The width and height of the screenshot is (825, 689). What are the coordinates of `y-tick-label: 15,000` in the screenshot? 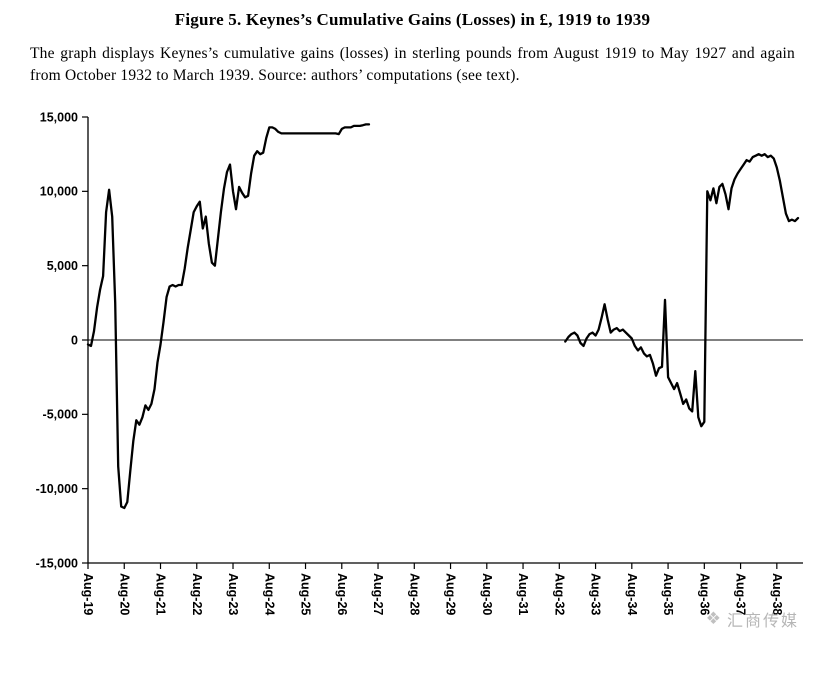 It's located at (59, 117).